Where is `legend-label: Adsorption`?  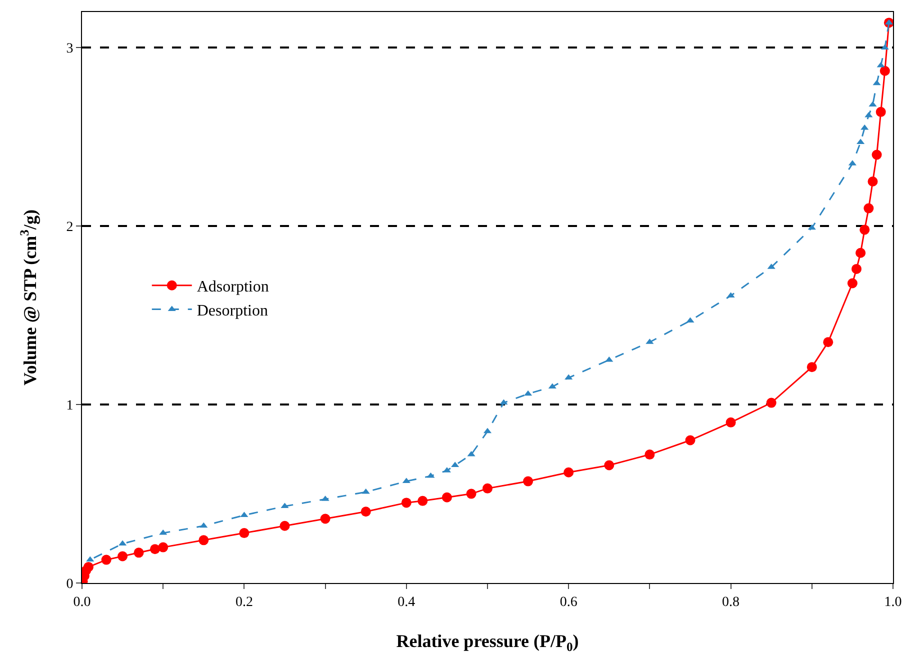 legend-label: Adsorption is located at coordinates (232, 287).